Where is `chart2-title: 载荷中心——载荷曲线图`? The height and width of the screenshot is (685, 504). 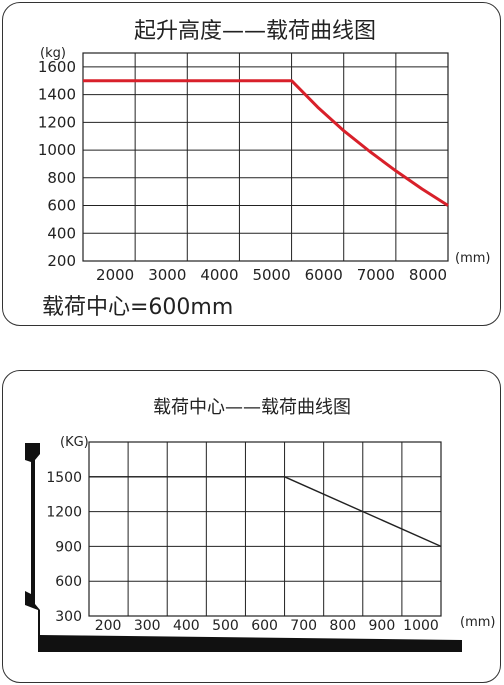
chart2-title: 载荷中心——载荷曲线图 is located at coordinates (252, 407).